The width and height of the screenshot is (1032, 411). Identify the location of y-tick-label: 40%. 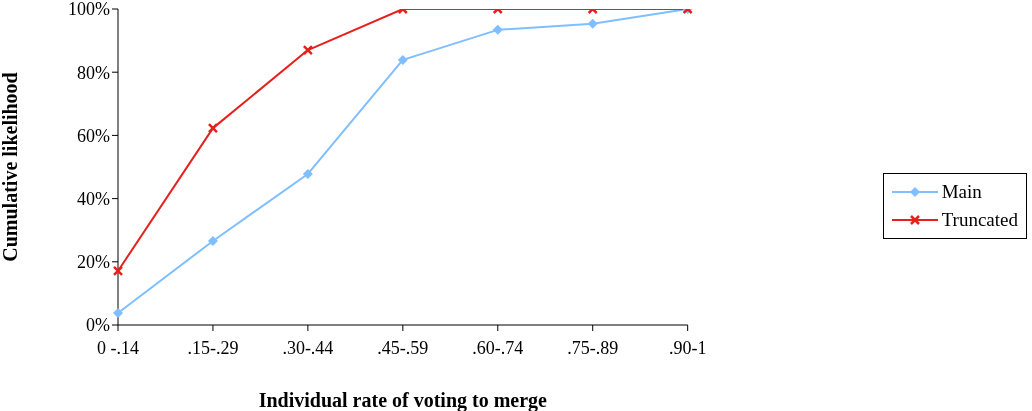
(93, 198).